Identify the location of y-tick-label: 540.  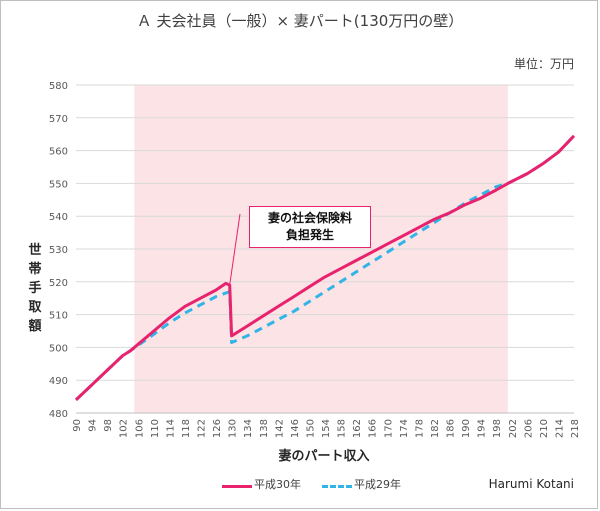
(58, 217).